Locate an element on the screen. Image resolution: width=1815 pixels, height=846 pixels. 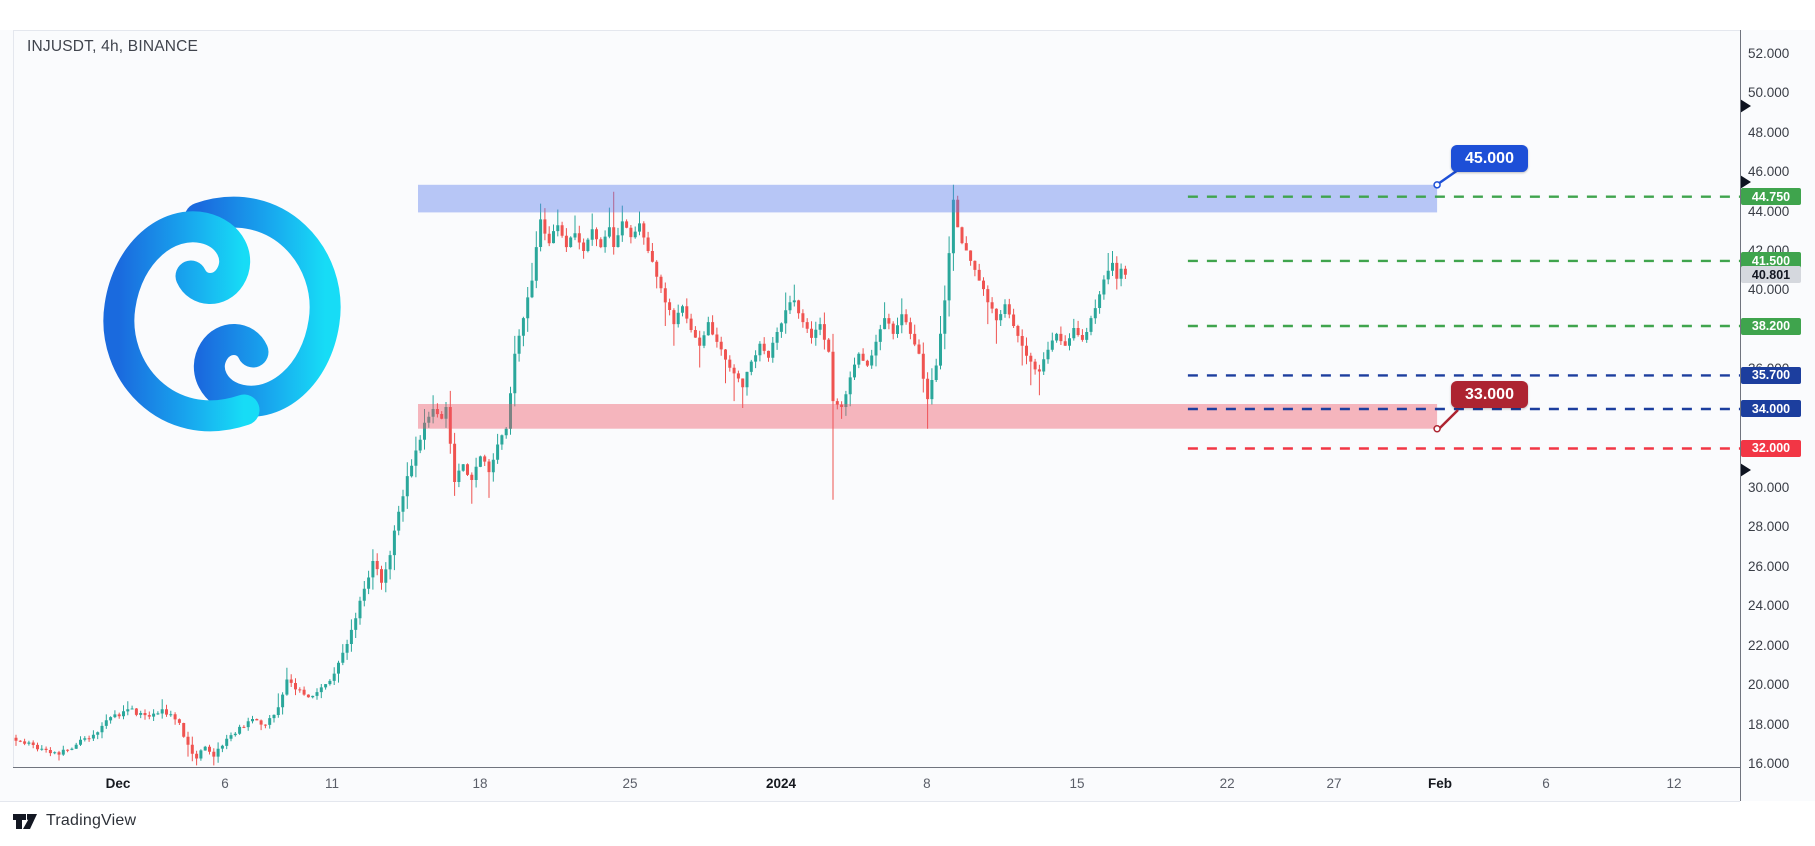
price-tick-label: 52.000 is located at coordinates (1769, 53).